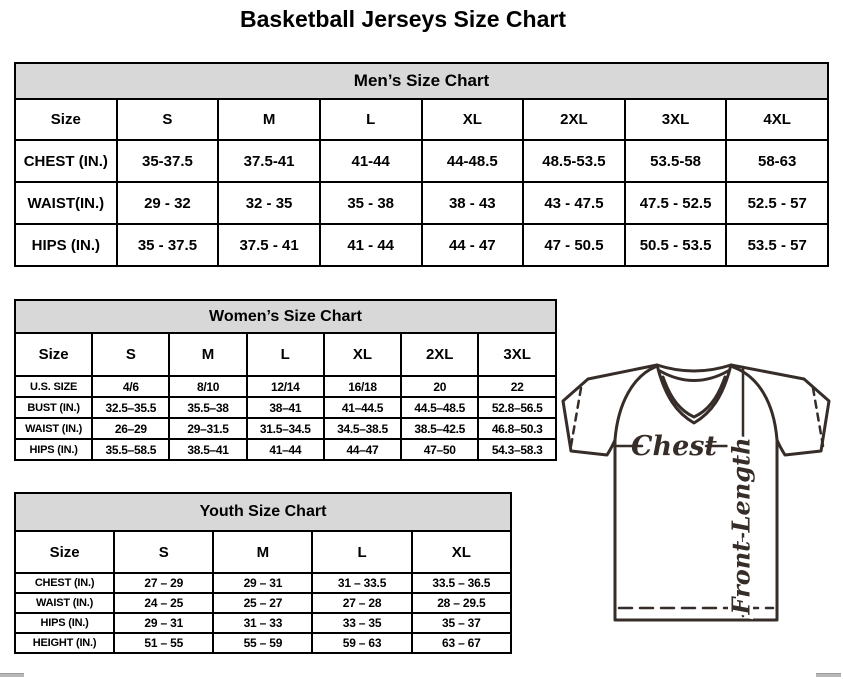 The image size is (843, 679). Describe the element at coordinates (370, 203) in the screenshot. I see `size-value-cell: 35 - 38` at that location.